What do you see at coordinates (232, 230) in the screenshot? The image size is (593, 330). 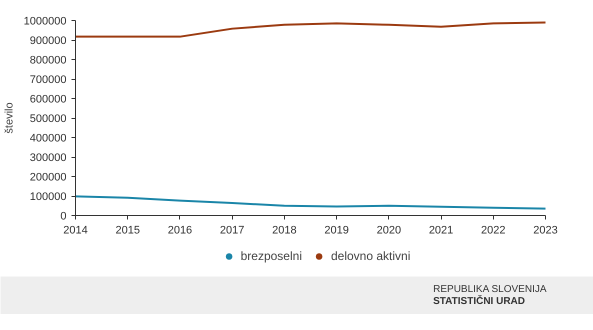 I see `x-tick-label: 2017` at bounding box center [232, 230].